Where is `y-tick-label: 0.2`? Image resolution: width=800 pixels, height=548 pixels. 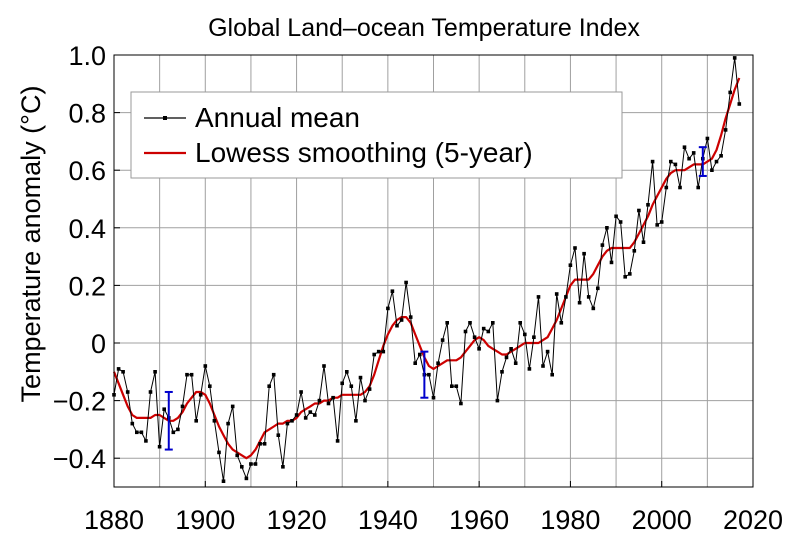
y-tick-label: 0.2 is located at coordinates (87, 286).